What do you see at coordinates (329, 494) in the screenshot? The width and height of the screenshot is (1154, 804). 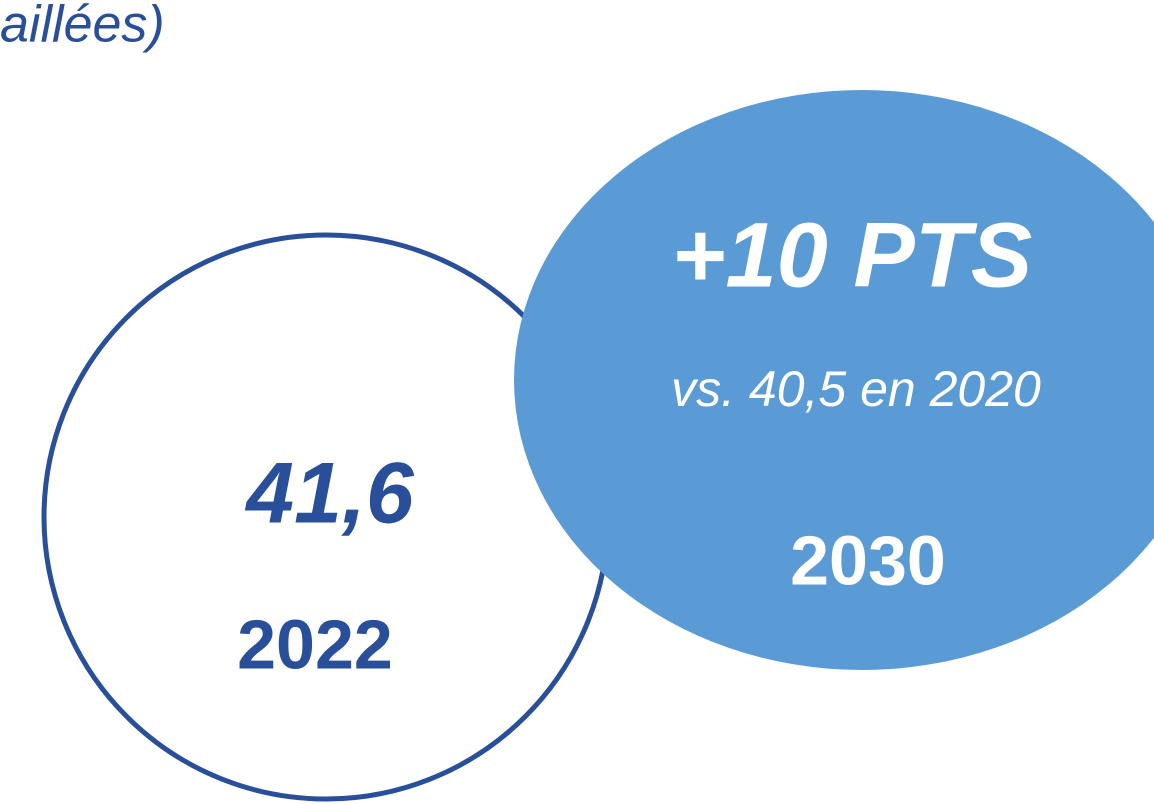 I see `value-2022: 41,6` at bounding box center [329, 494].